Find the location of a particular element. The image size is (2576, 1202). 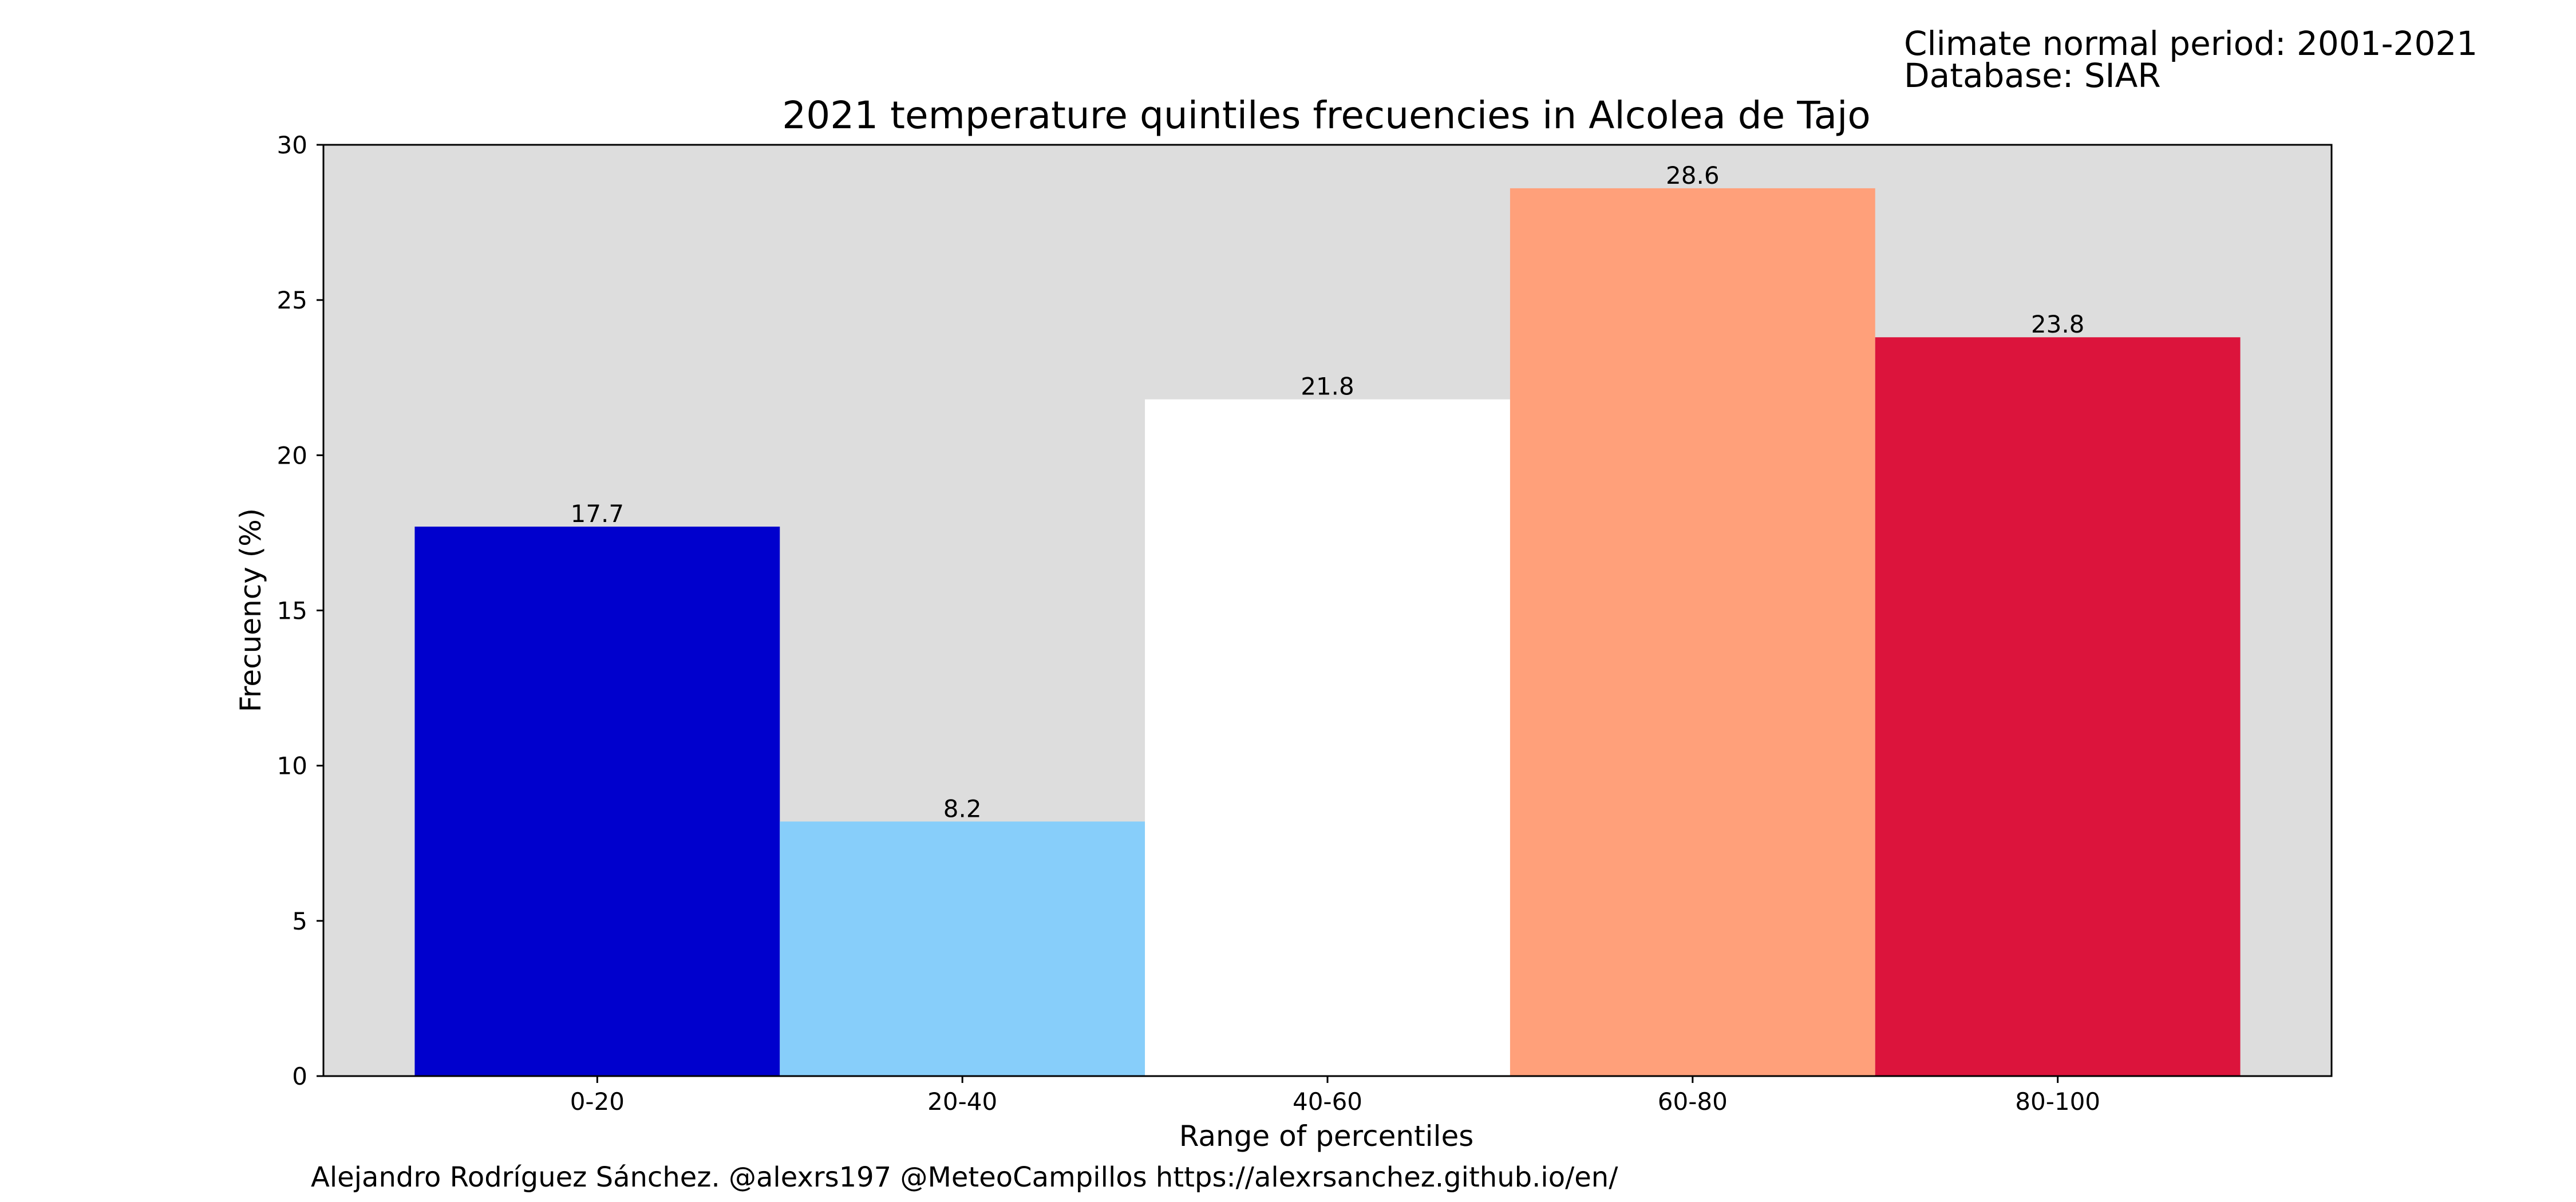

x-axis-ticks: 0-20 20-40 40-60 60-80 80-100 is located at coordinates (1335, 1096).